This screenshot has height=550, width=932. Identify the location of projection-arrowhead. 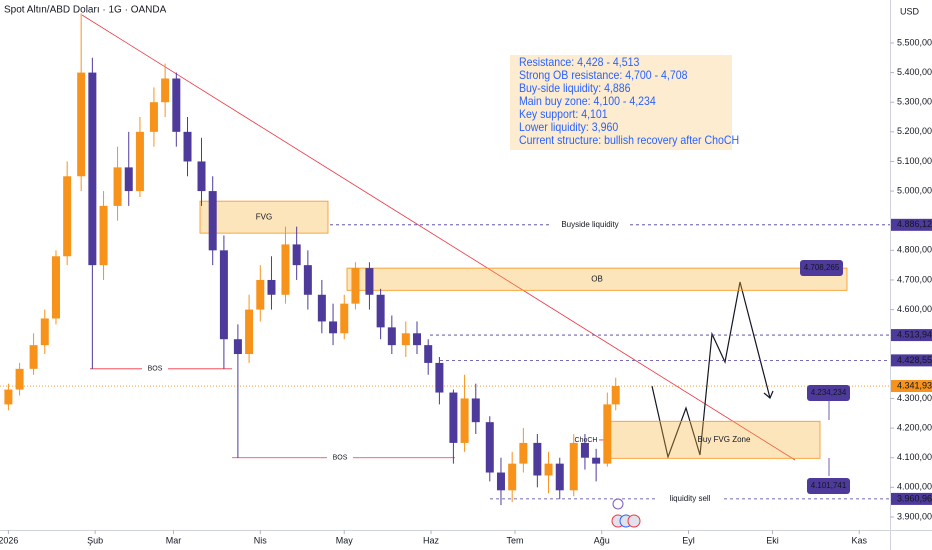
(768, 394).